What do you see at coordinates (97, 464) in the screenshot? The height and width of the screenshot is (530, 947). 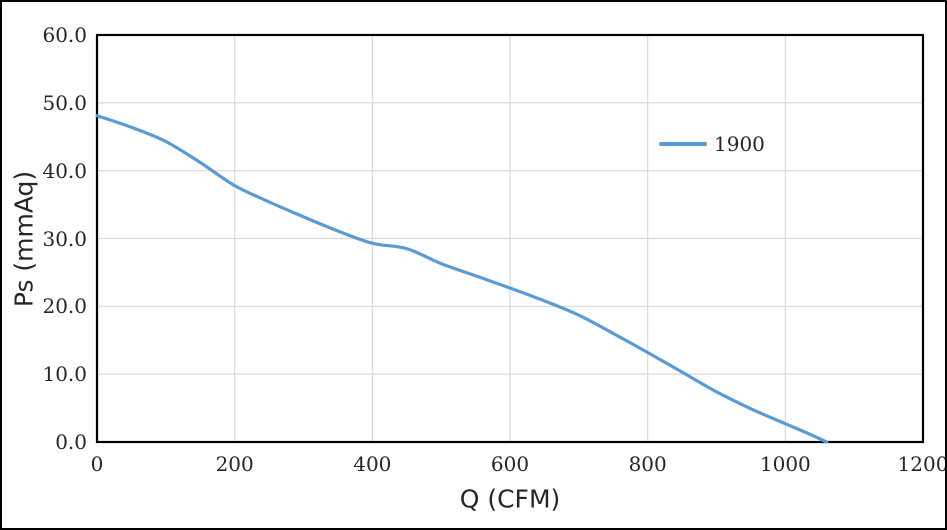 I see `x-tick-label-0: 0` at bounding box center [97, 464].